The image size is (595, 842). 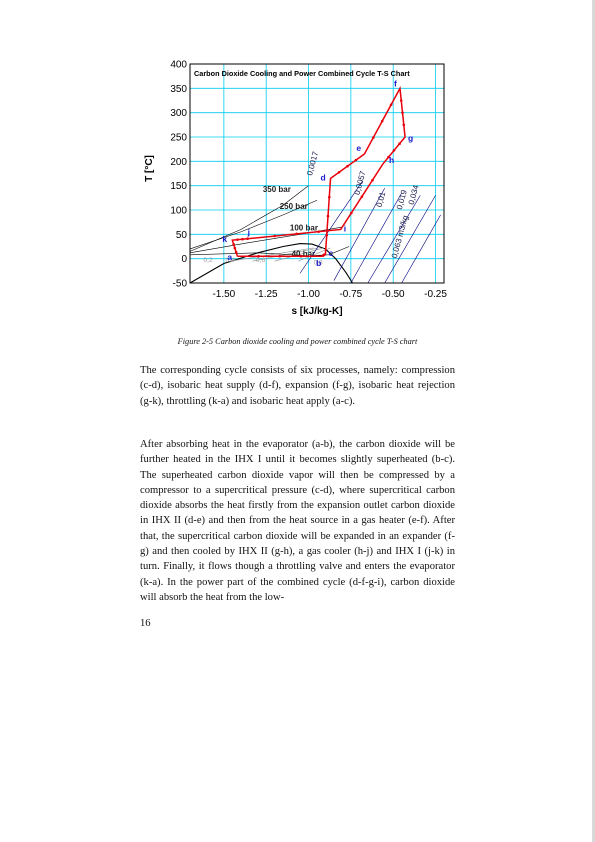 What do you see at coordinates (182, 235) in the screenshot?
I see `y-tick-label: 50` at bounding box center [182, 235].